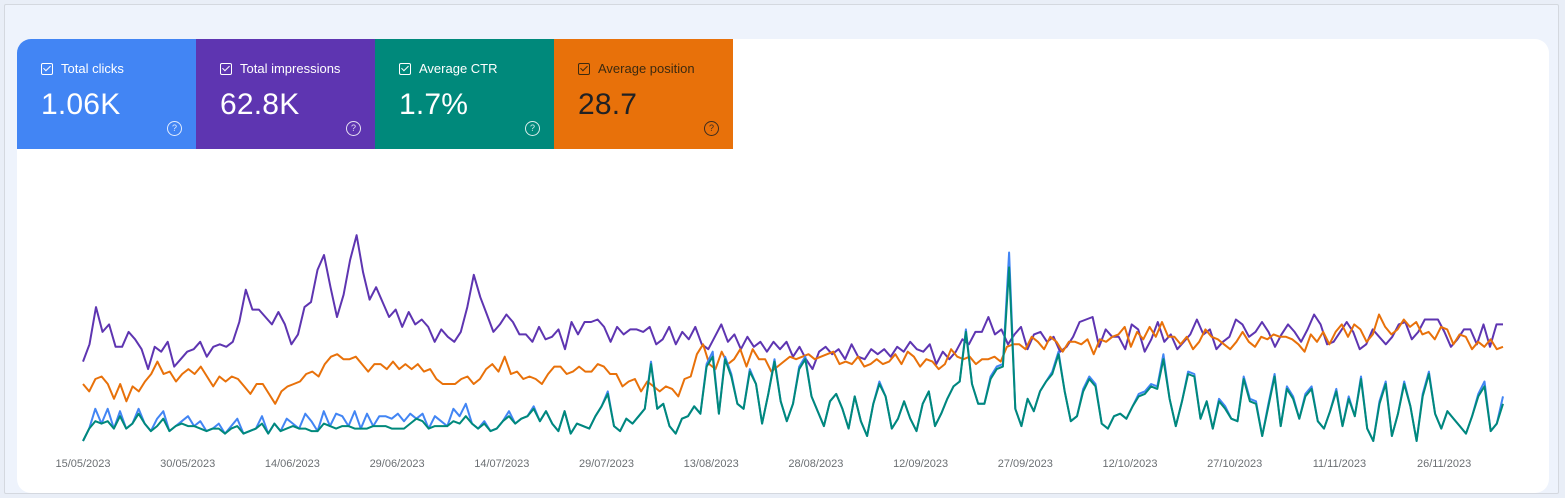  What do you see at coordinates (397, 464) in the screenshot?
I see `x-tick-label: 29/06/2023` at bounding box center [397, 464].